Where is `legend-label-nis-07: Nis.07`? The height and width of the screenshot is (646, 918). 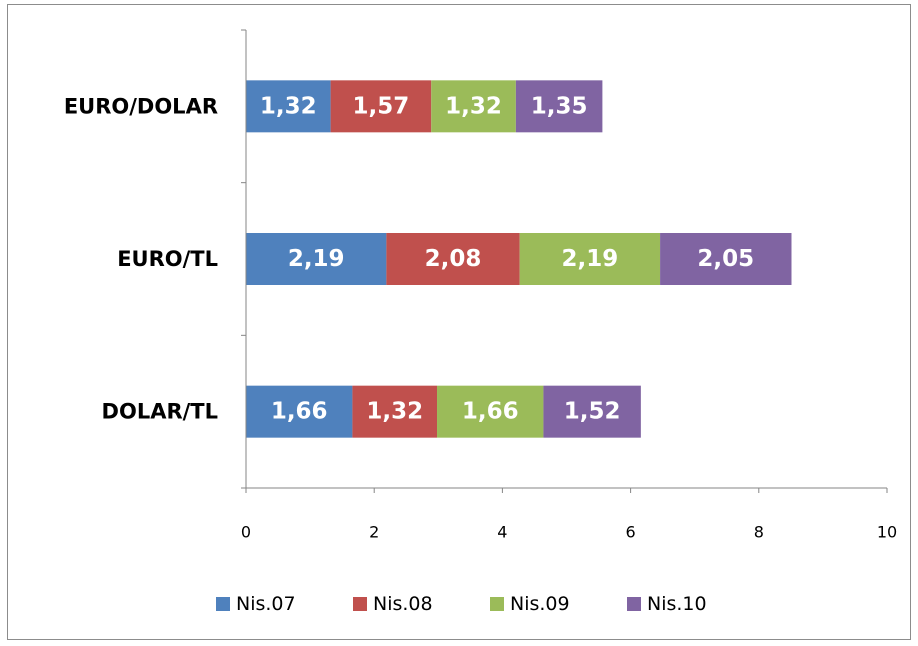
legend-label-nis-07: Nis.07 is located at coordinates (266, 604).